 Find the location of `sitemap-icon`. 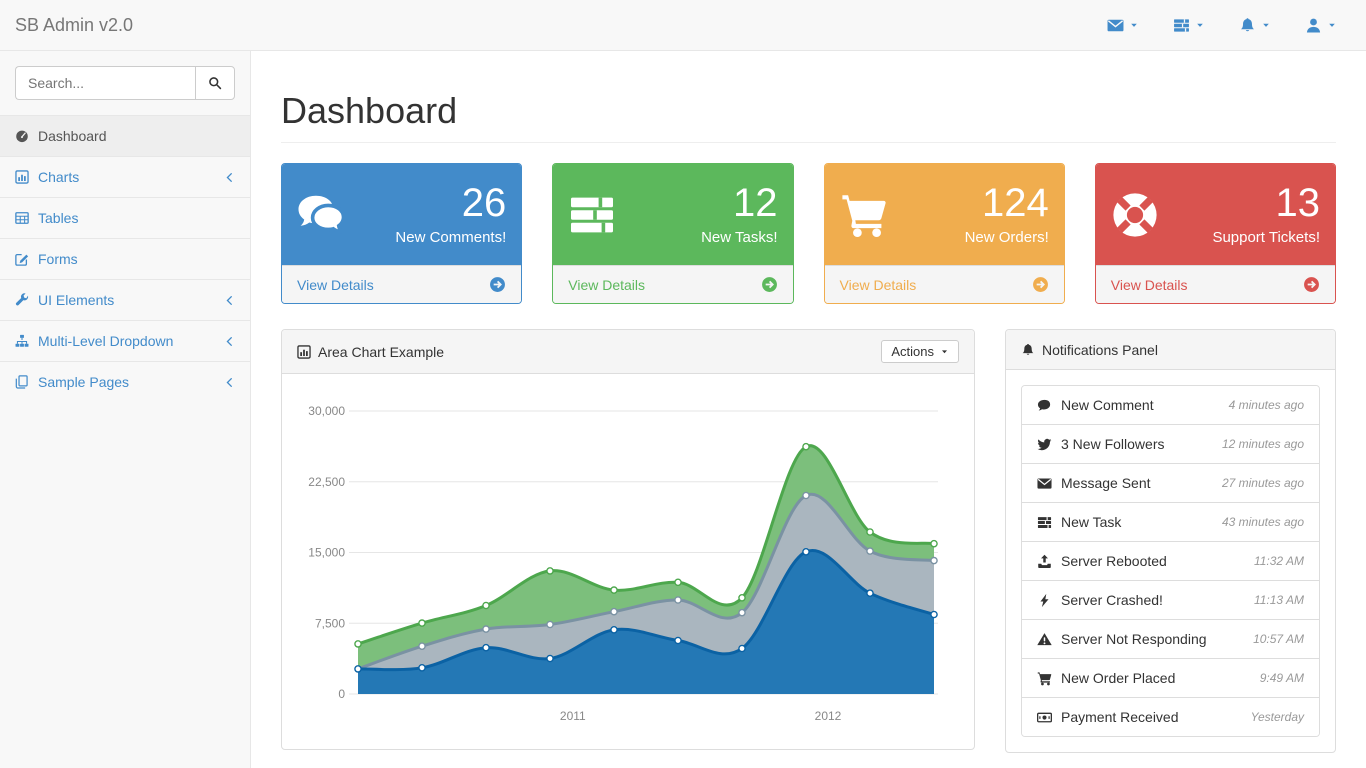

sitemap-icon is located at coordinates (22, 341).